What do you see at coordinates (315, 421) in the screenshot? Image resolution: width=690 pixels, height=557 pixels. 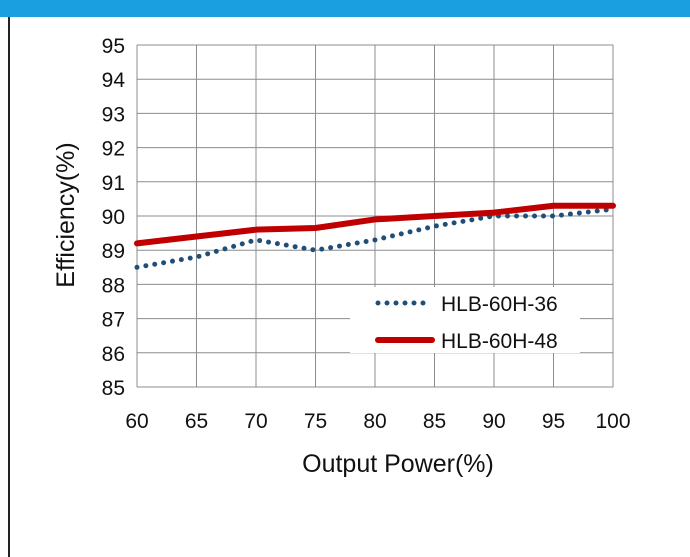 I see `x-tick-label: 75` at bounding box center [315, 421].